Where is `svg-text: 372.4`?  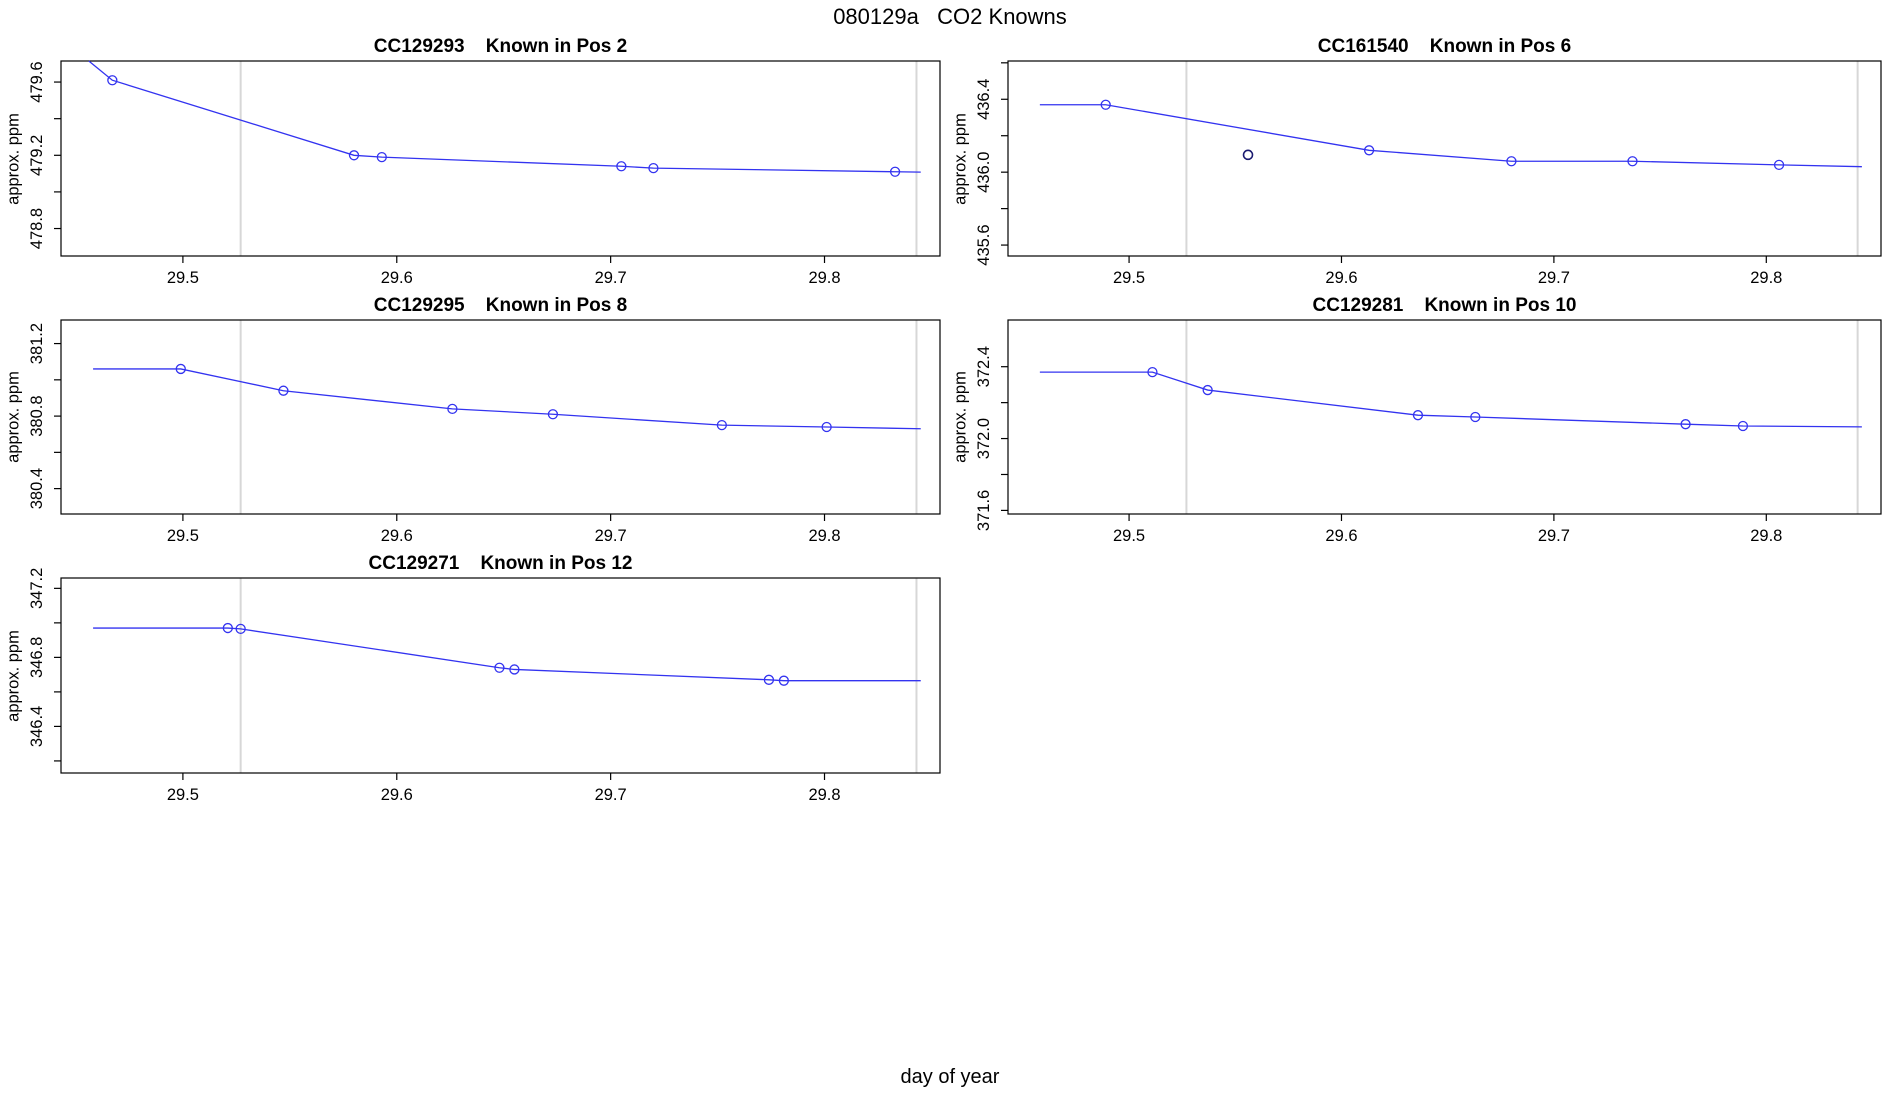
svg-text: 372.4 is located at coordinates (984, 366).